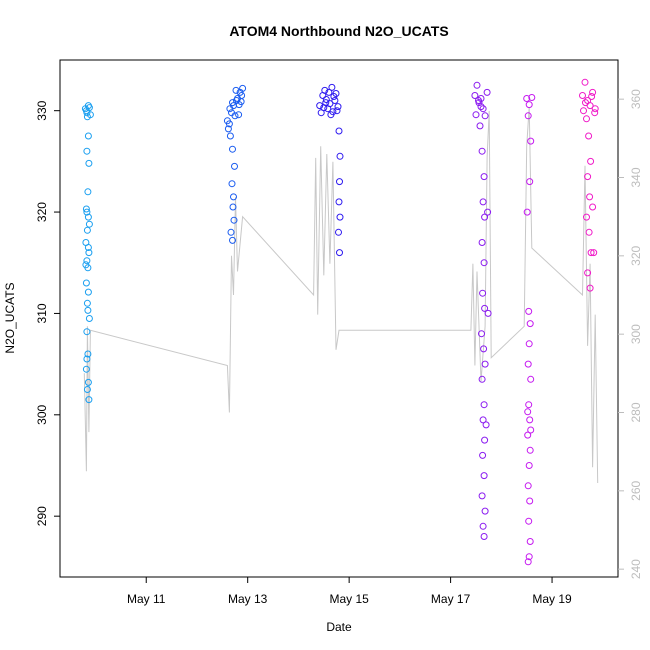 The image size is (650, 650). I want to click on y-axis: 290 300 310 320 330, so click(47, 313).